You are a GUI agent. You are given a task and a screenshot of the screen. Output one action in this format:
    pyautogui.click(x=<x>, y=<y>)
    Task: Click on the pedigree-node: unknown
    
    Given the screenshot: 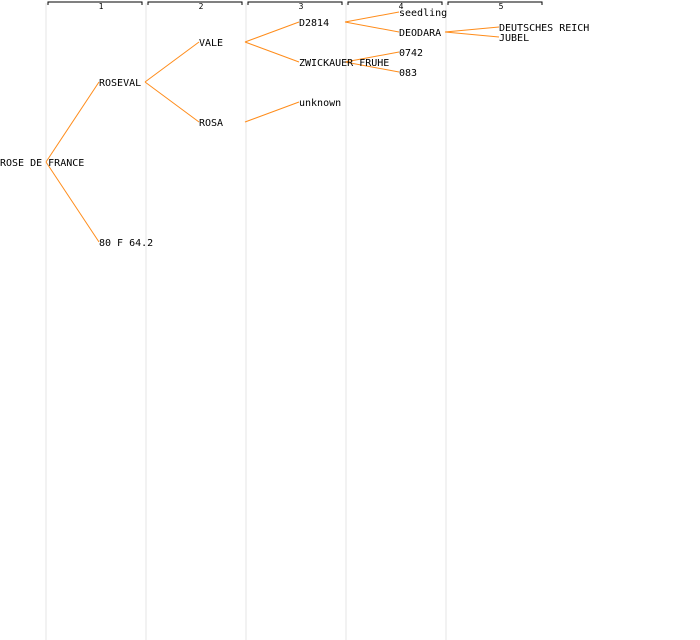 What is the action you would take?
    pyautogui.click(x=320, y=103)
    